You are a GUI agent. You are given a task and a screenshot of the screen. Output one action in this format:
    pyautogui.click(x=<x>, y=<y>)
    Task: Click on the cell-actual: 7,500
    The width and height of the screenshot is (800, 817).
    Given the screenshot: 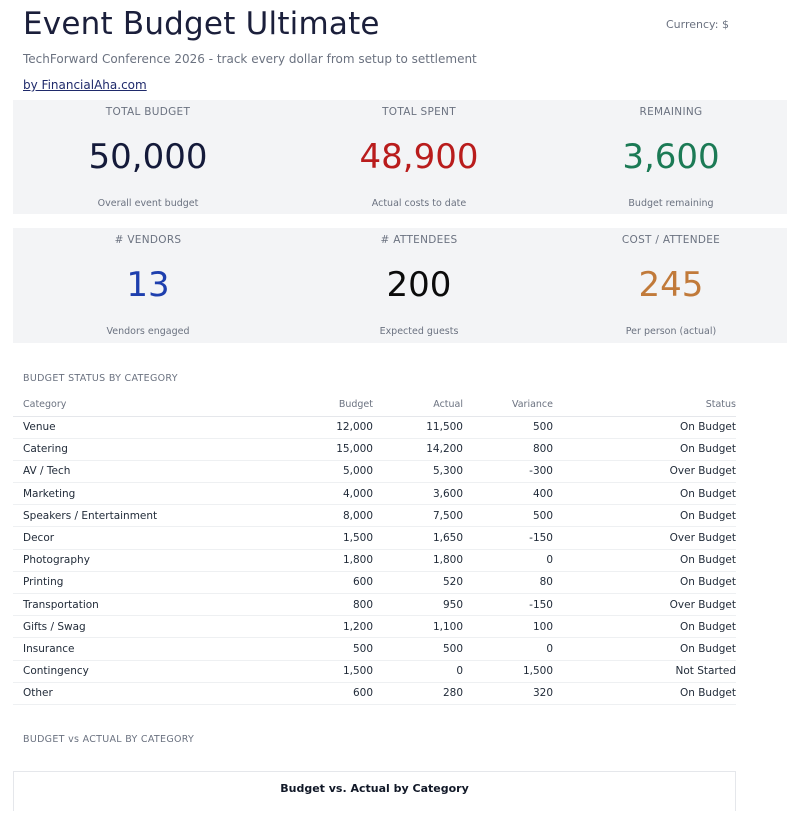 What is the action you would take?
    pyautogui.click(x=418, y=516)
    